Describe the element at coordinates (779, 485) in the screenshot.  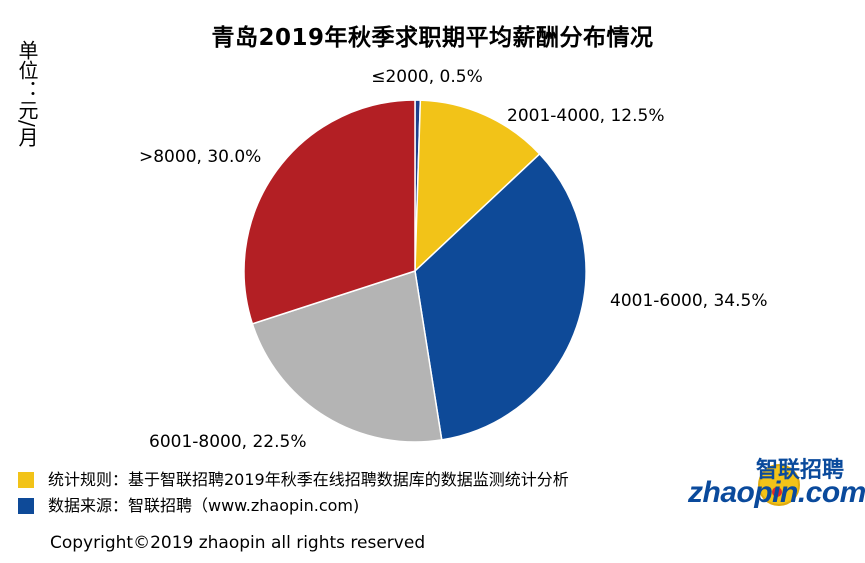
I see `logo-ball-icon` at that location.